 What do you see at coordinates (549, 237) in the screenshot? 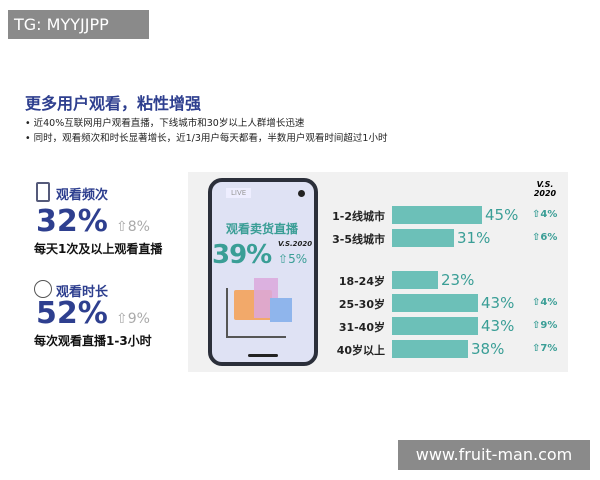
I see `bar-change-text: 6%` at bounding box center [549, 237].